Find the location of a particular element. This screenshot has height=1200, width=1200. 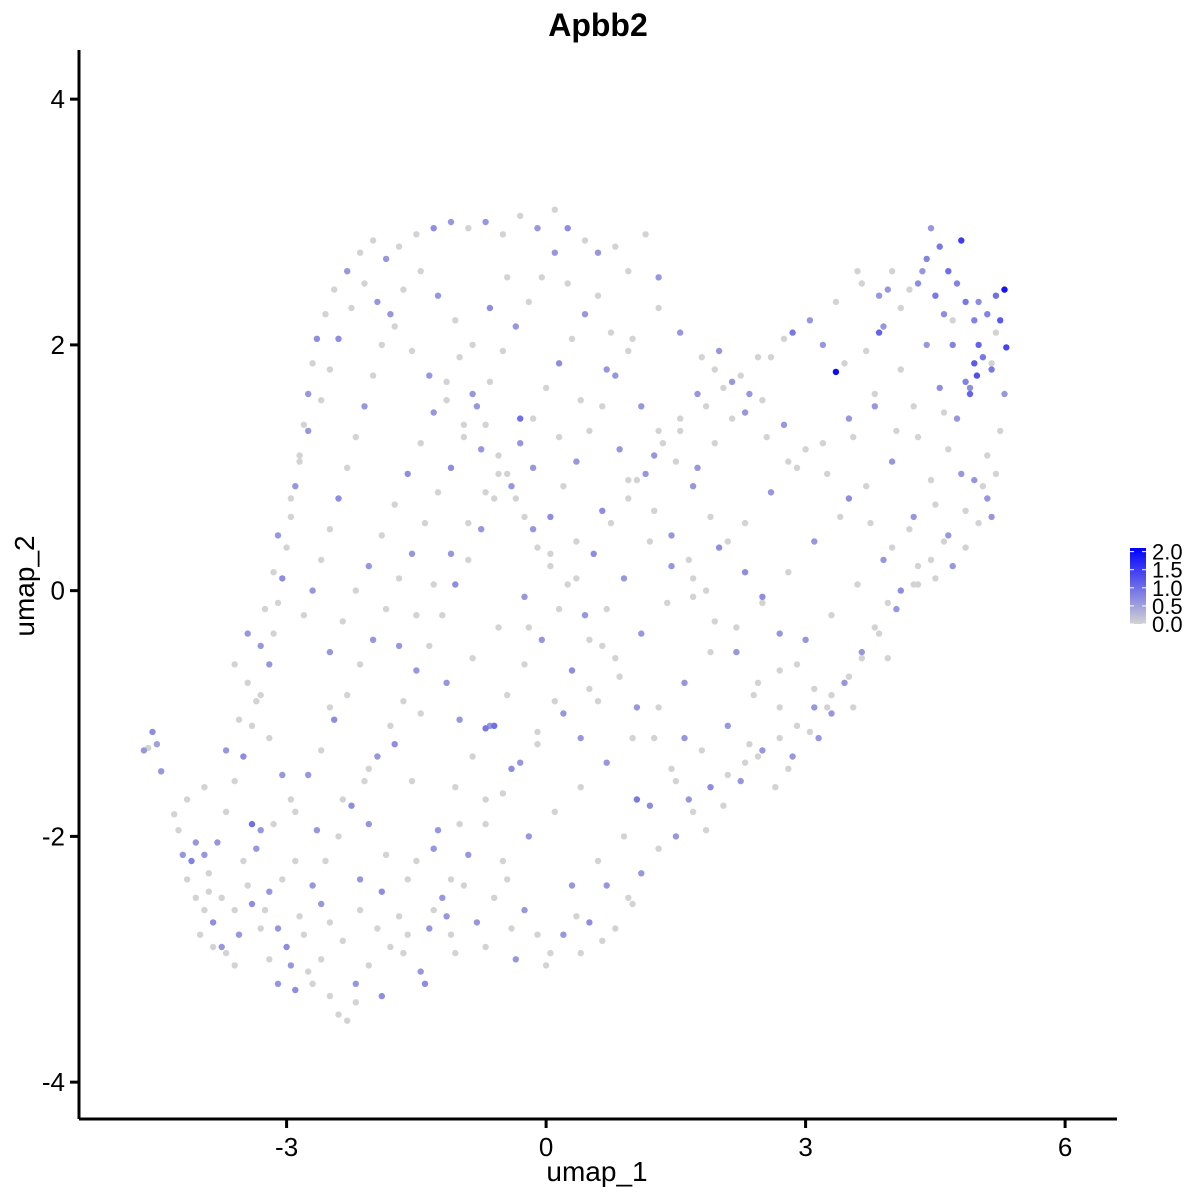

y-tick-label: 4 is located at coordinates (58, 99).